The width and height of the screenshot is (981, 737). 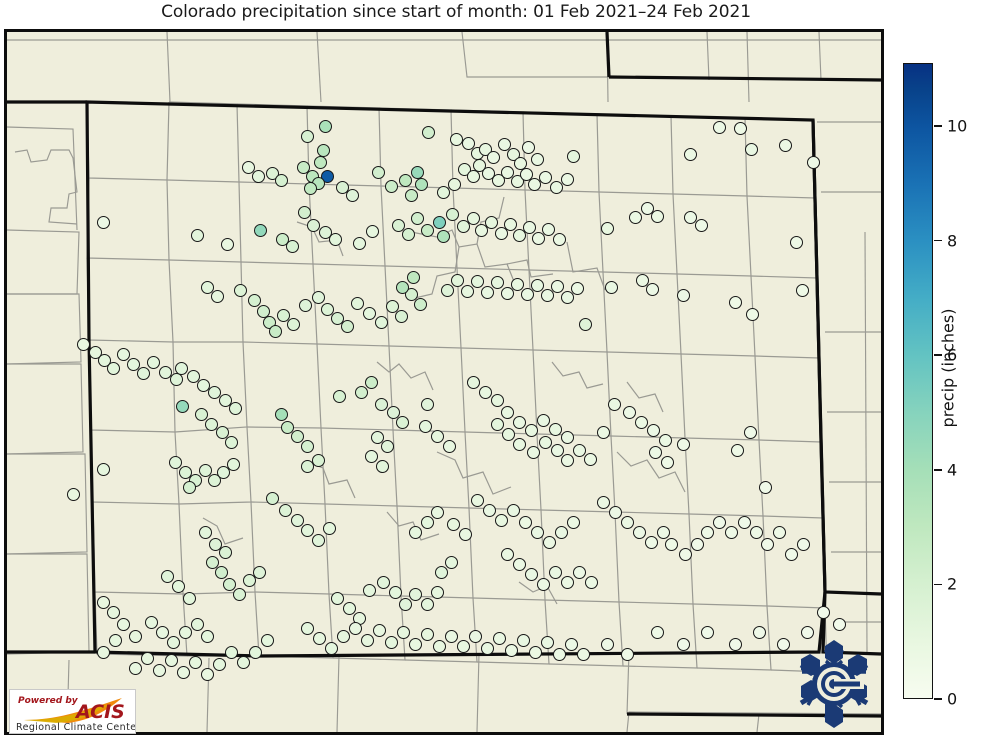 What do you see at coordinates (957, 126) in the screenshot?
I see `colorbar-tick-label: 10` at bounding box center [957, 126].